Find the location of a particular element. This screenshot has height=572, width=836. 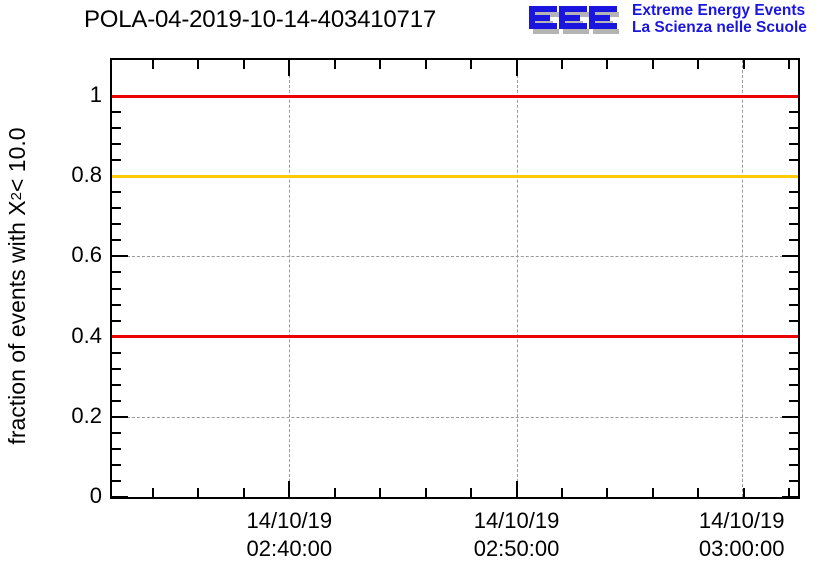

x-tick-label-time: 02:50:00 is located at coordinates (516, 548).